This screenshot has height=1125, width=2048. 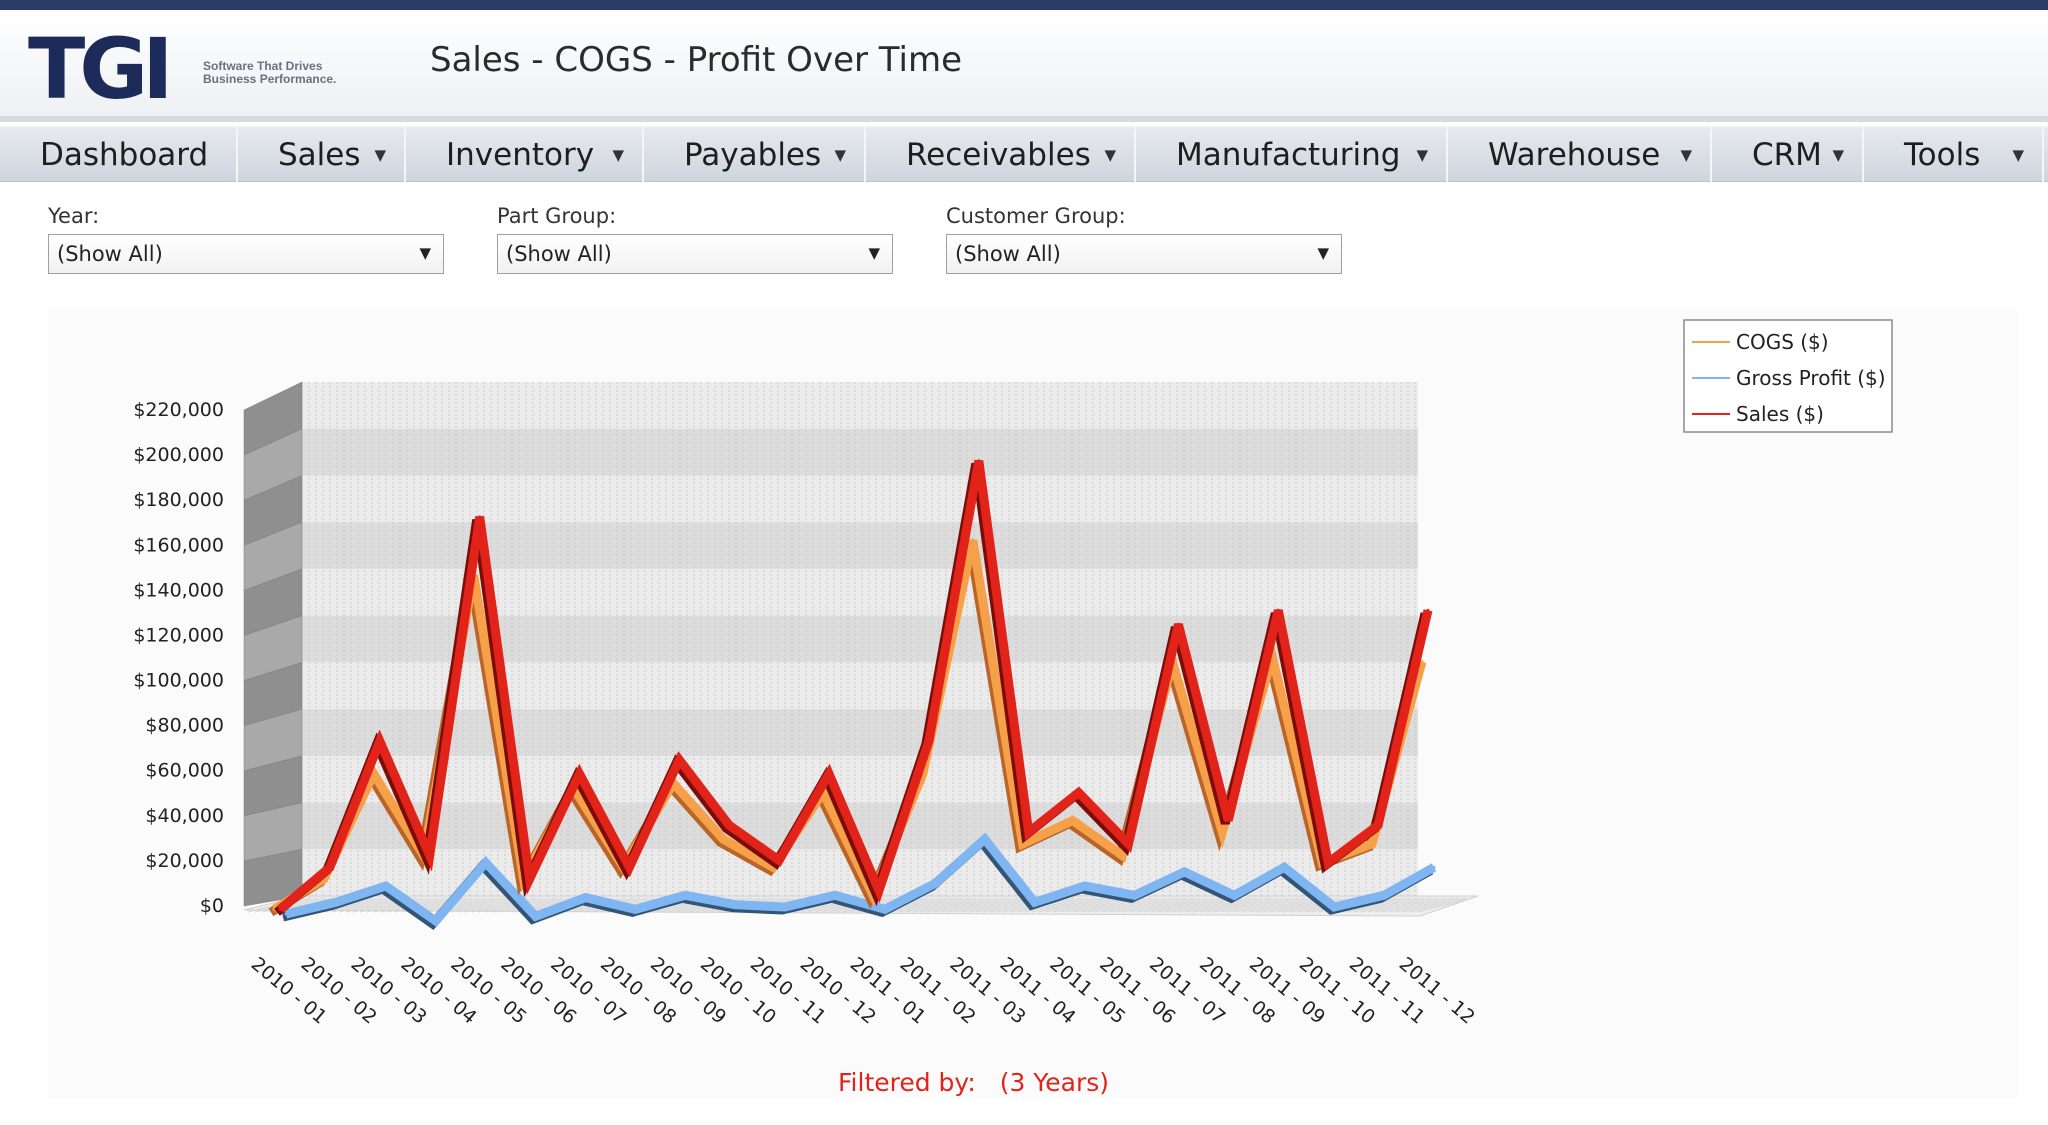 What do you see at coordinates (1024, 5) in the screenshot?
I see `top-accent-bar` at bounding box center [1024, 5].